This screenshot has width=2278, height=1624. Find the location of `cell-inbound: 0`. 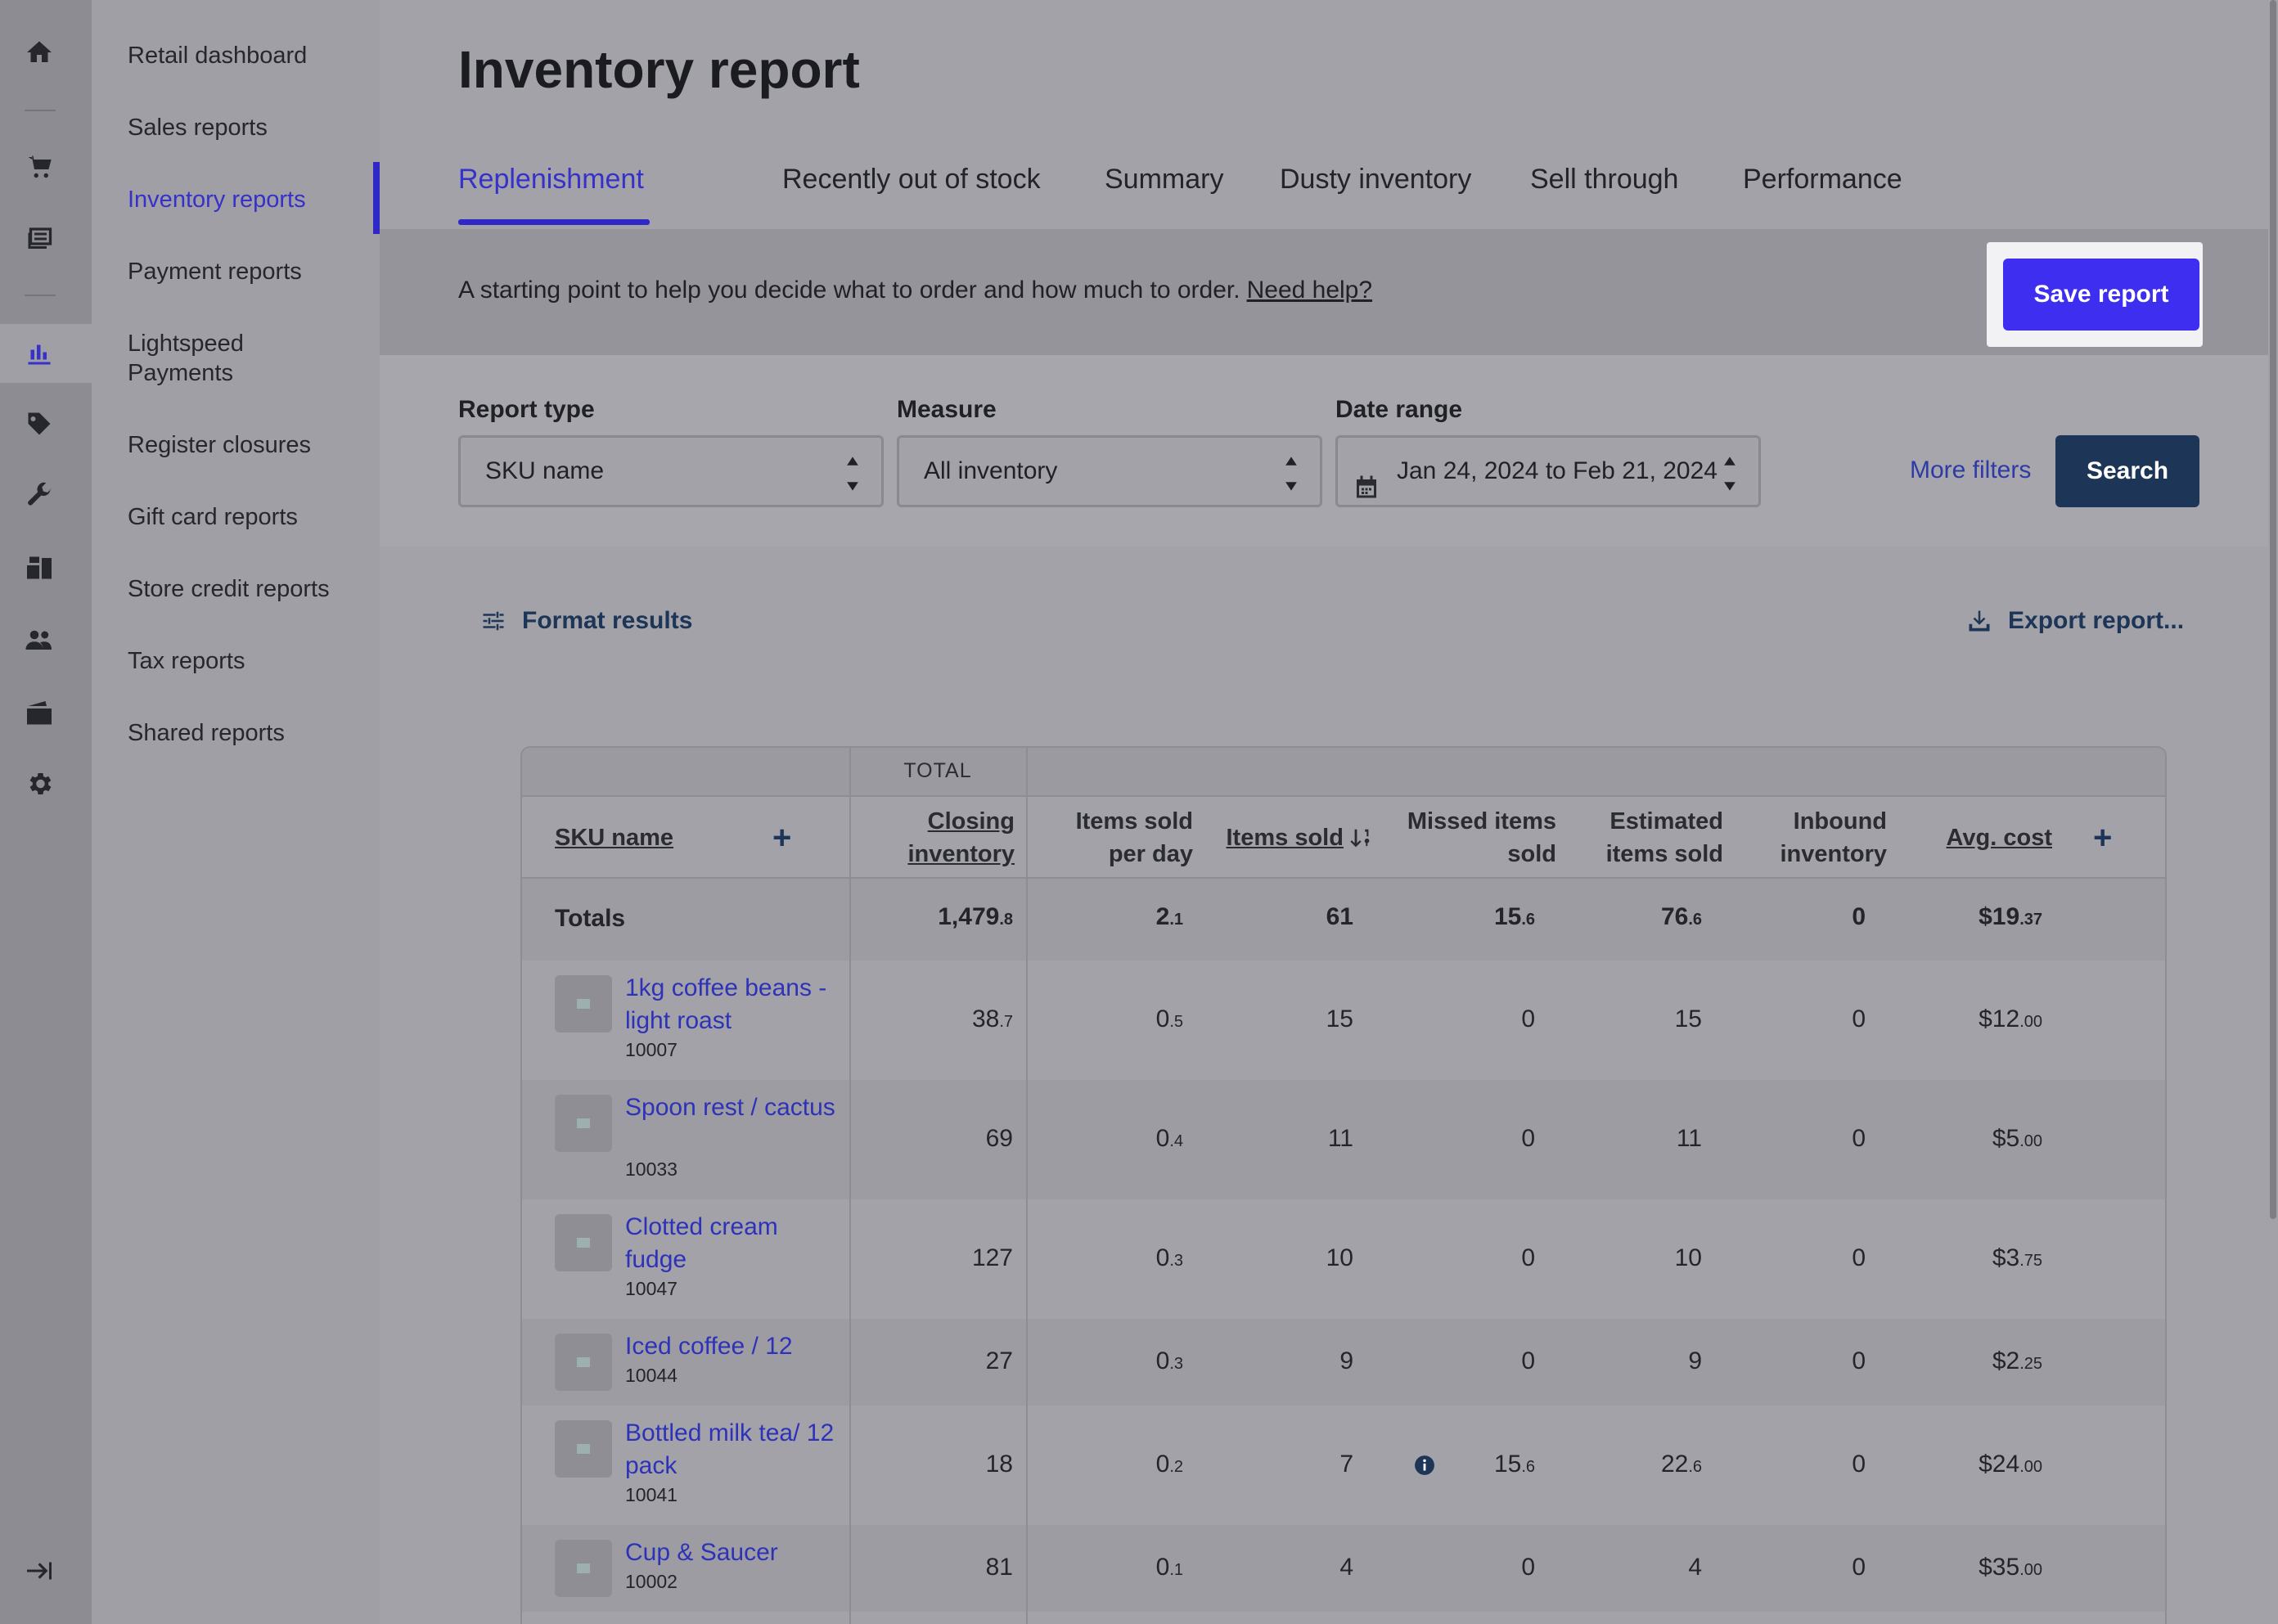

cell-inbound: 0 is located at coordinates (1859, 1568).